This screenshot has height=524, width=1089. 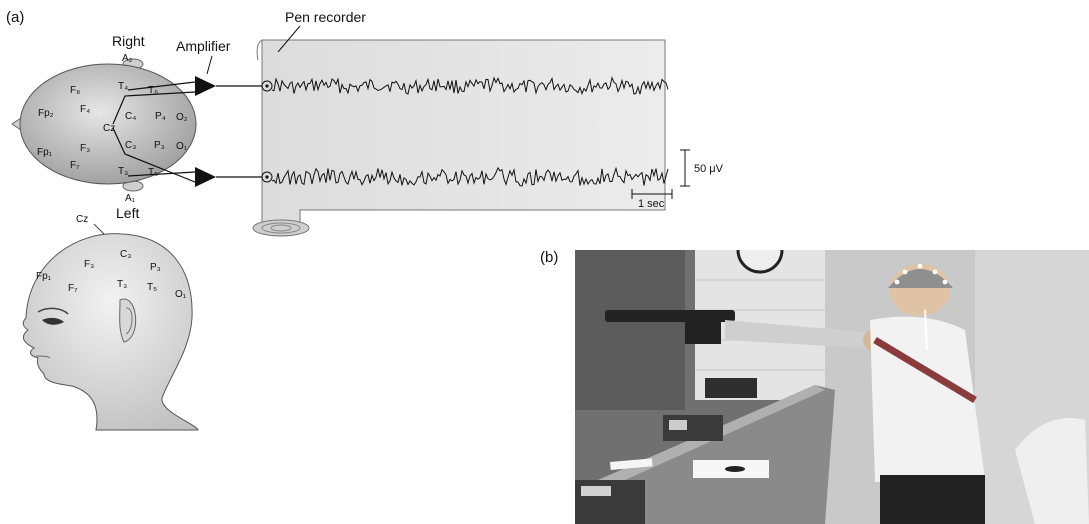 I want to click on side-electrode-o1: O₁, so click(x=181, y=294).